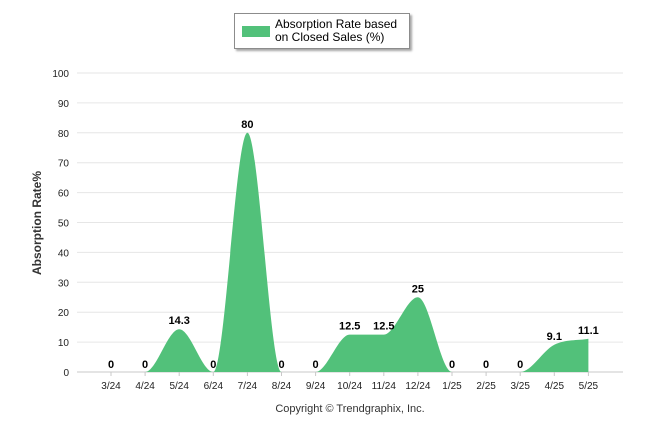  I want to click on x-tick-label: 5/25, so click(589, 386).